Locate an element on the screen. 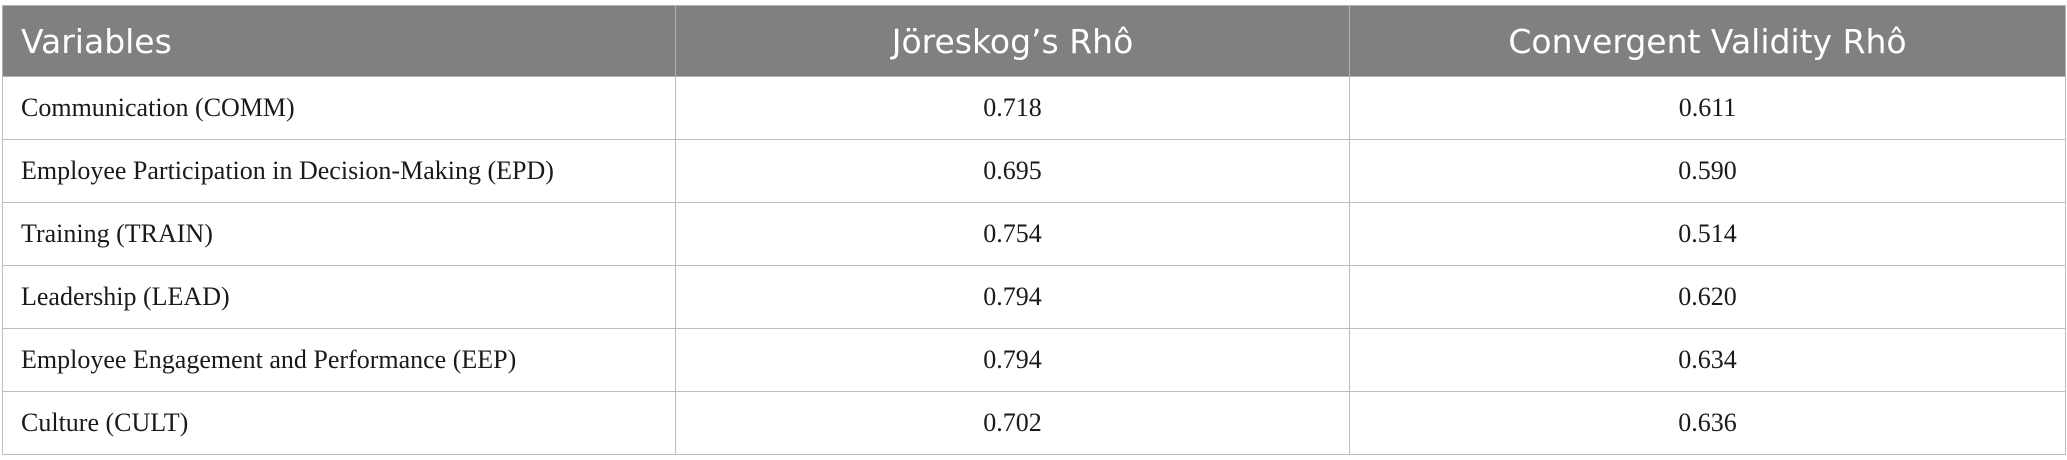 The width and height of the screenshot is (2067, 460). table-cell: 0.636 is located at coordinates (1707, 423).